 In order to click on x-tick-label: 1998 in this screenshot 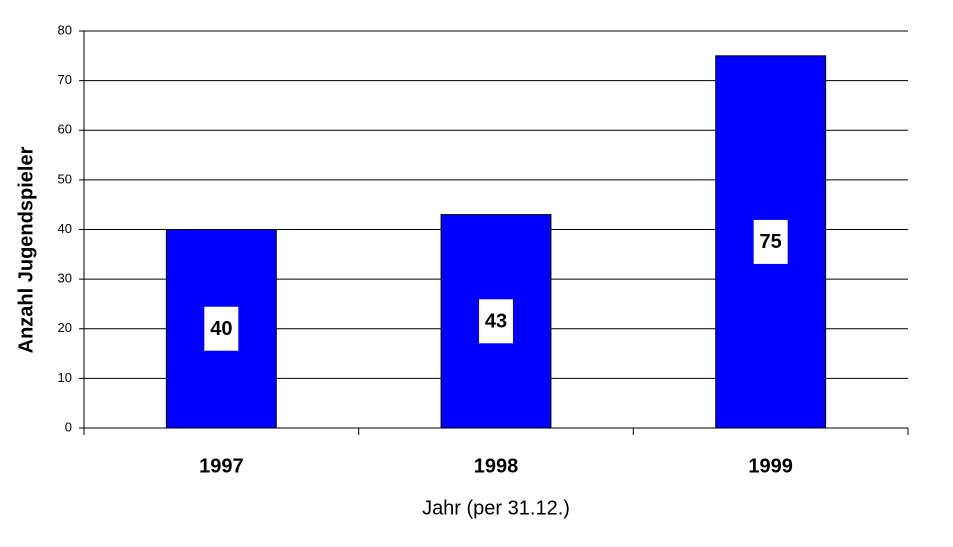, I will do `click(496, 466)`.